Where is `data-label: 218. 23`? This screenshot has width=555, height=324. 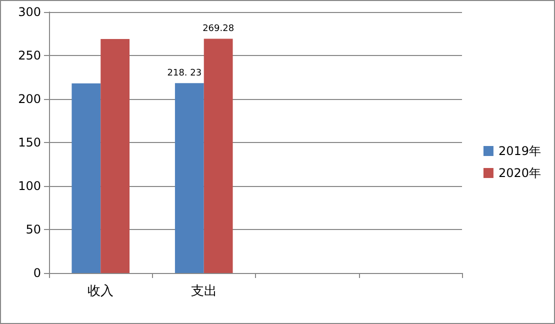
data-label: 218. 23 is located at coordinates (184, 73).